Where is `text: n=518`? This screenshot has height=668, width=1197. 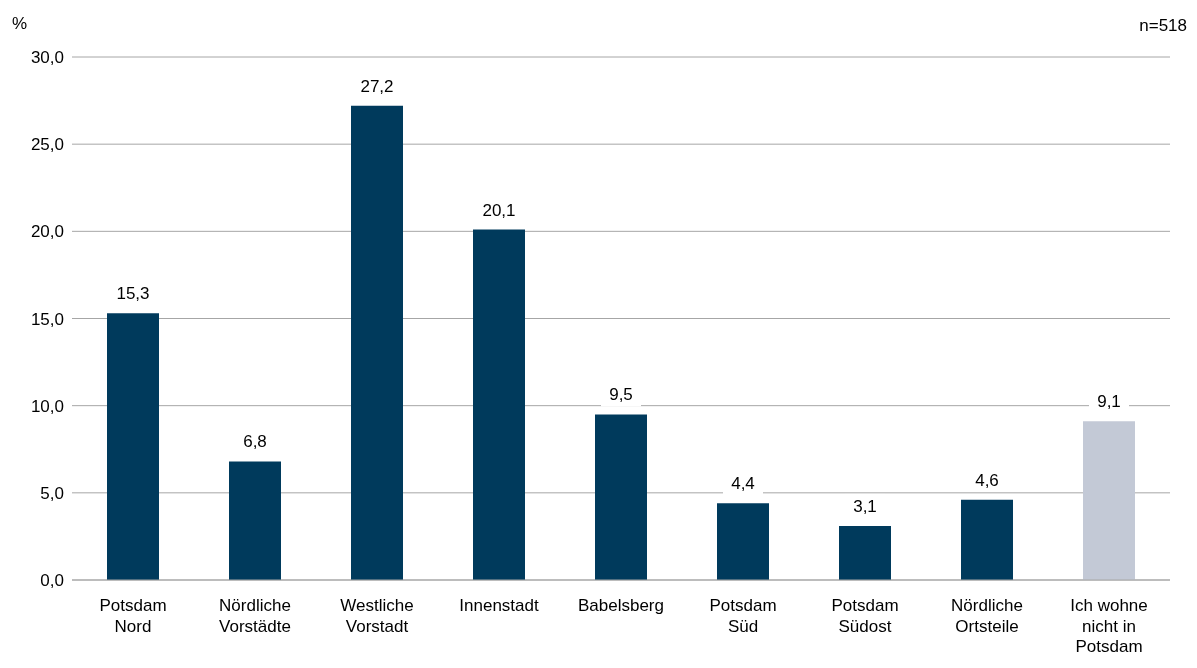 text: n=518 is located at coordinates (1163, 26).